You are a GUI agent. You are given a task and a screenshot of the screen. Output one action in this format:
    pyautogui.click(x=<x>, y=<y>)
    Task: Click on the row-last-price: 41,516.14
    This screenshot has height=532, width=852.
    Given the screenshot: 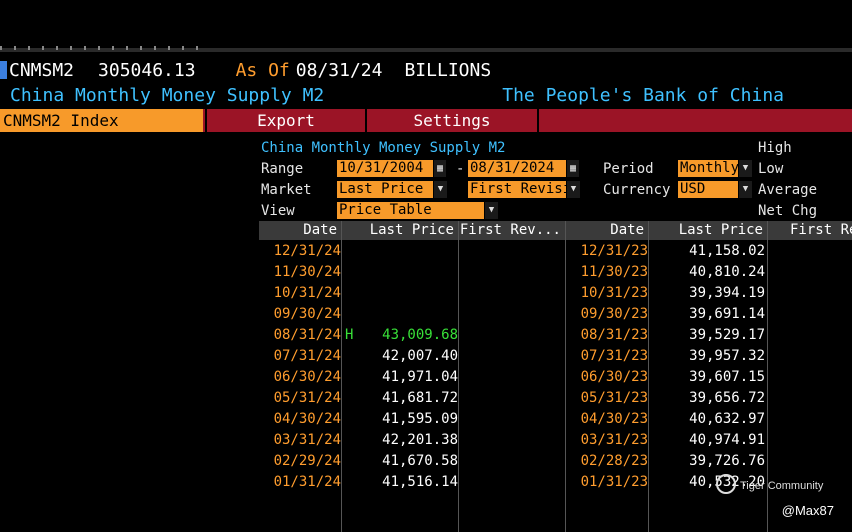 What is the action you would take?
    pyautogui.click(x=420, y=482)
    